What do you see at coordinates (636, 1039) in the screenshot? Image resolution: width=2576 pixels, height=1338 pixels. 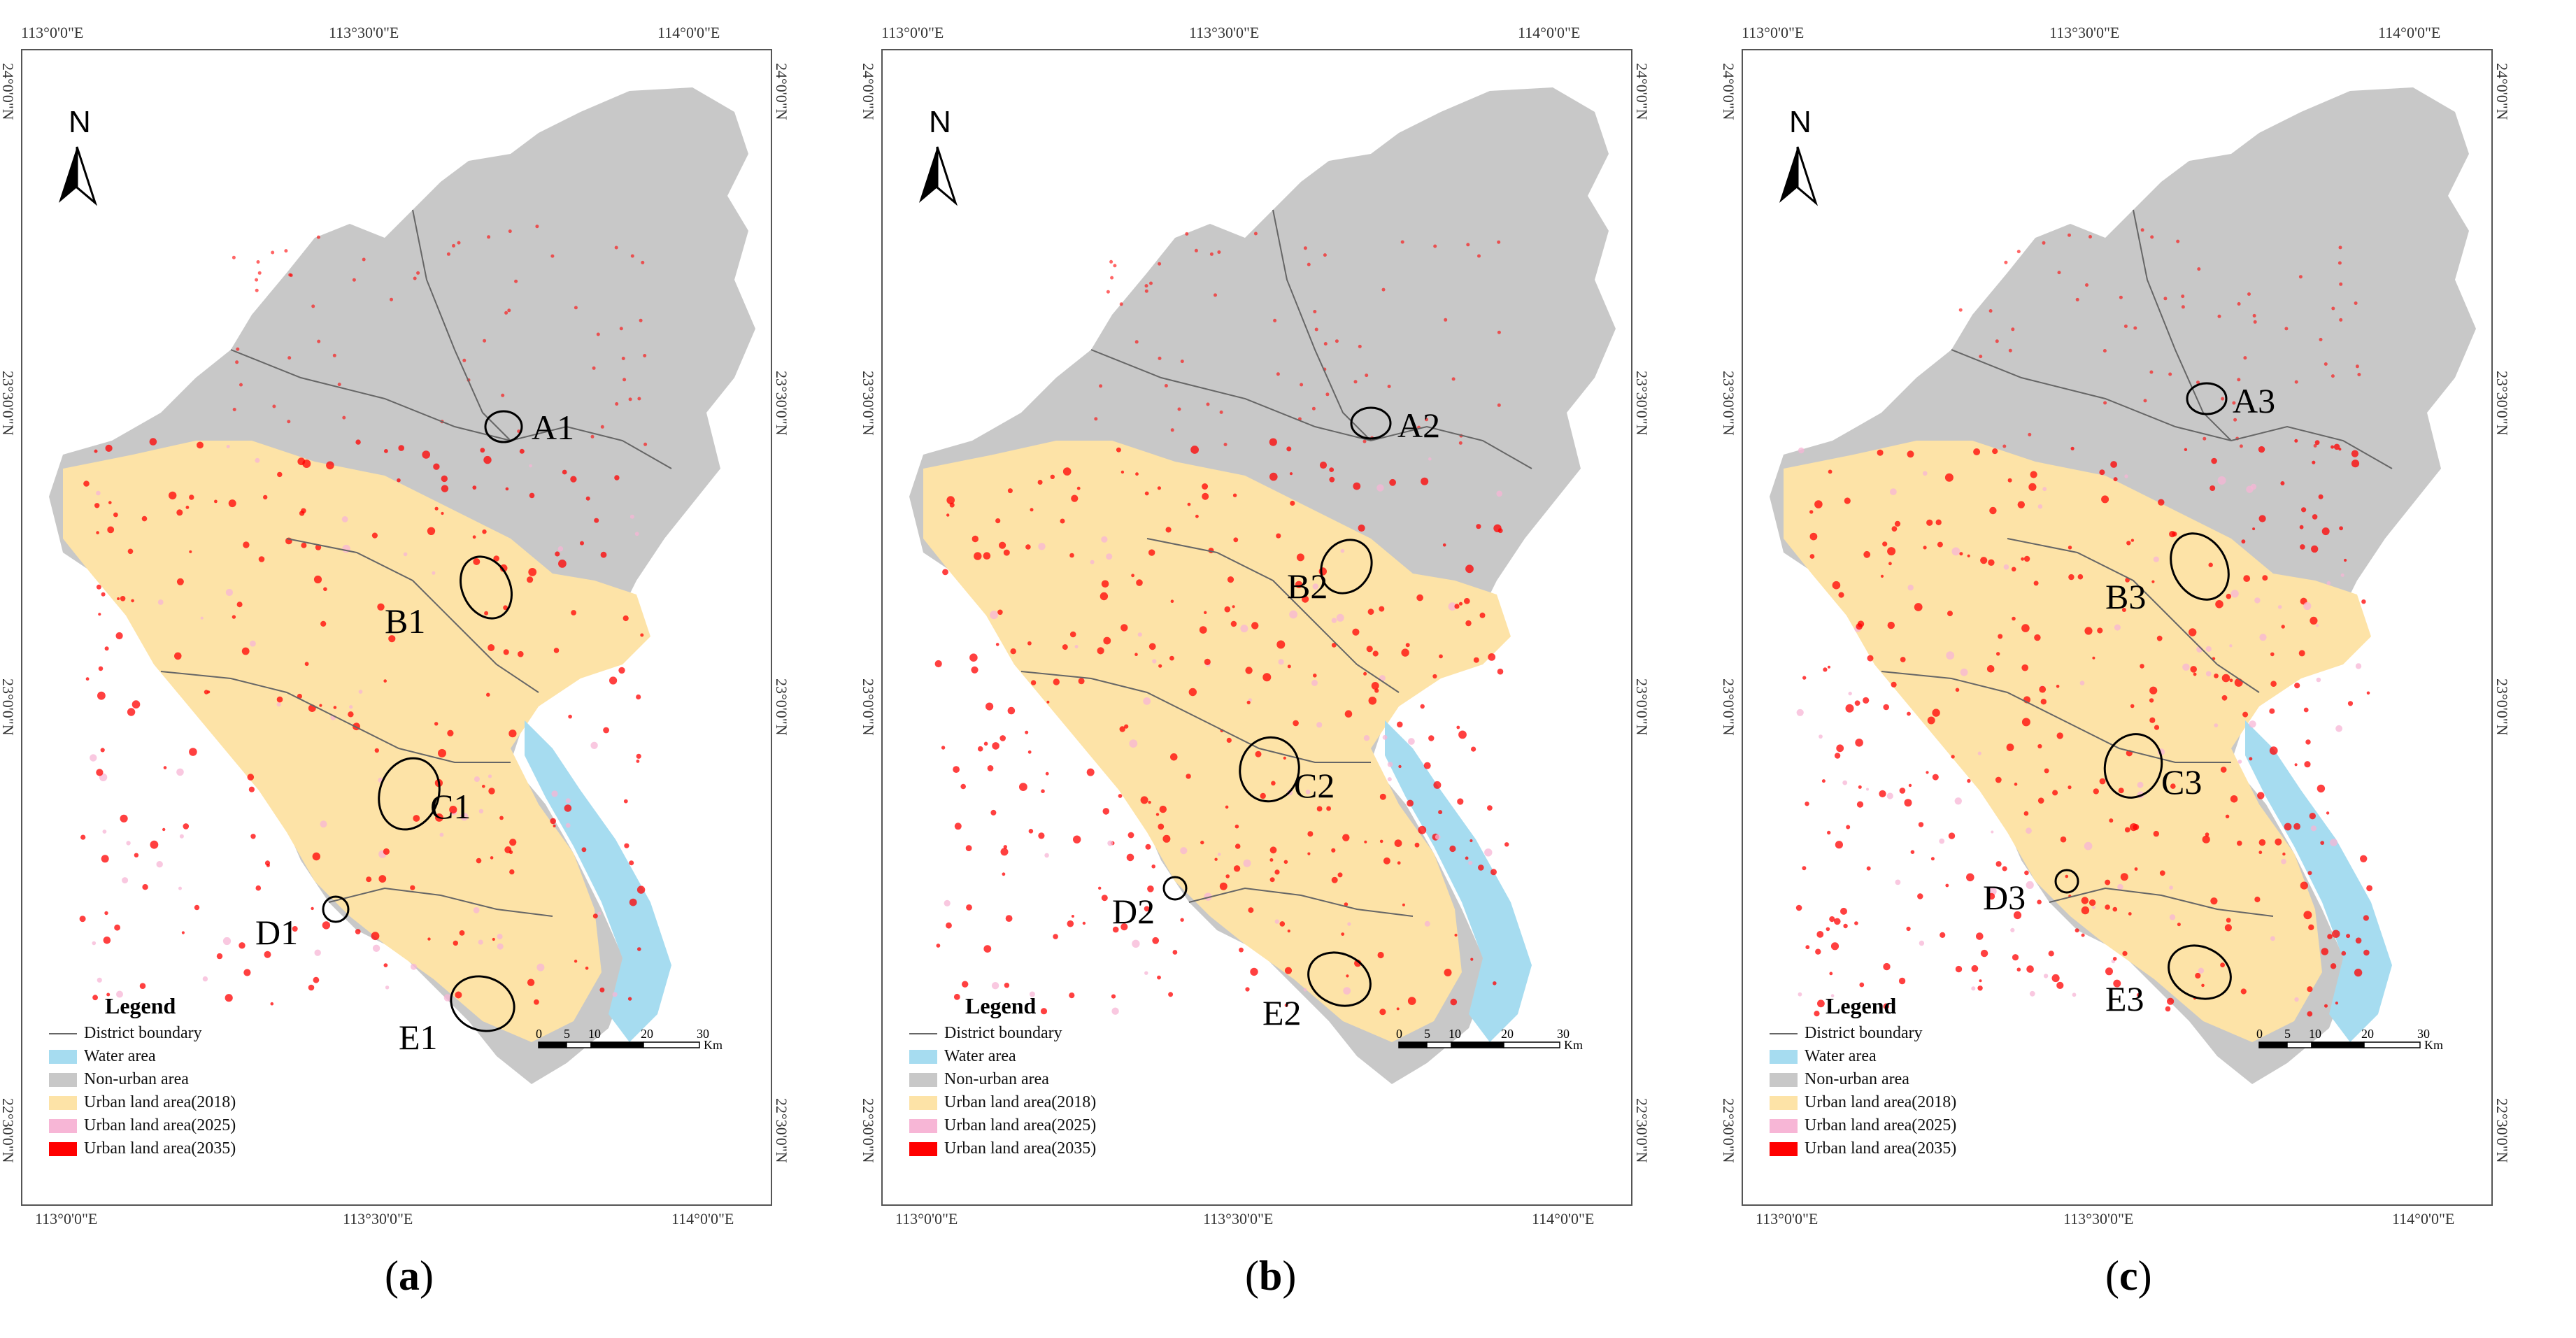 I see `scale-bar: 0 5 10 20 30 Km` at bounding box center [636, 1039].